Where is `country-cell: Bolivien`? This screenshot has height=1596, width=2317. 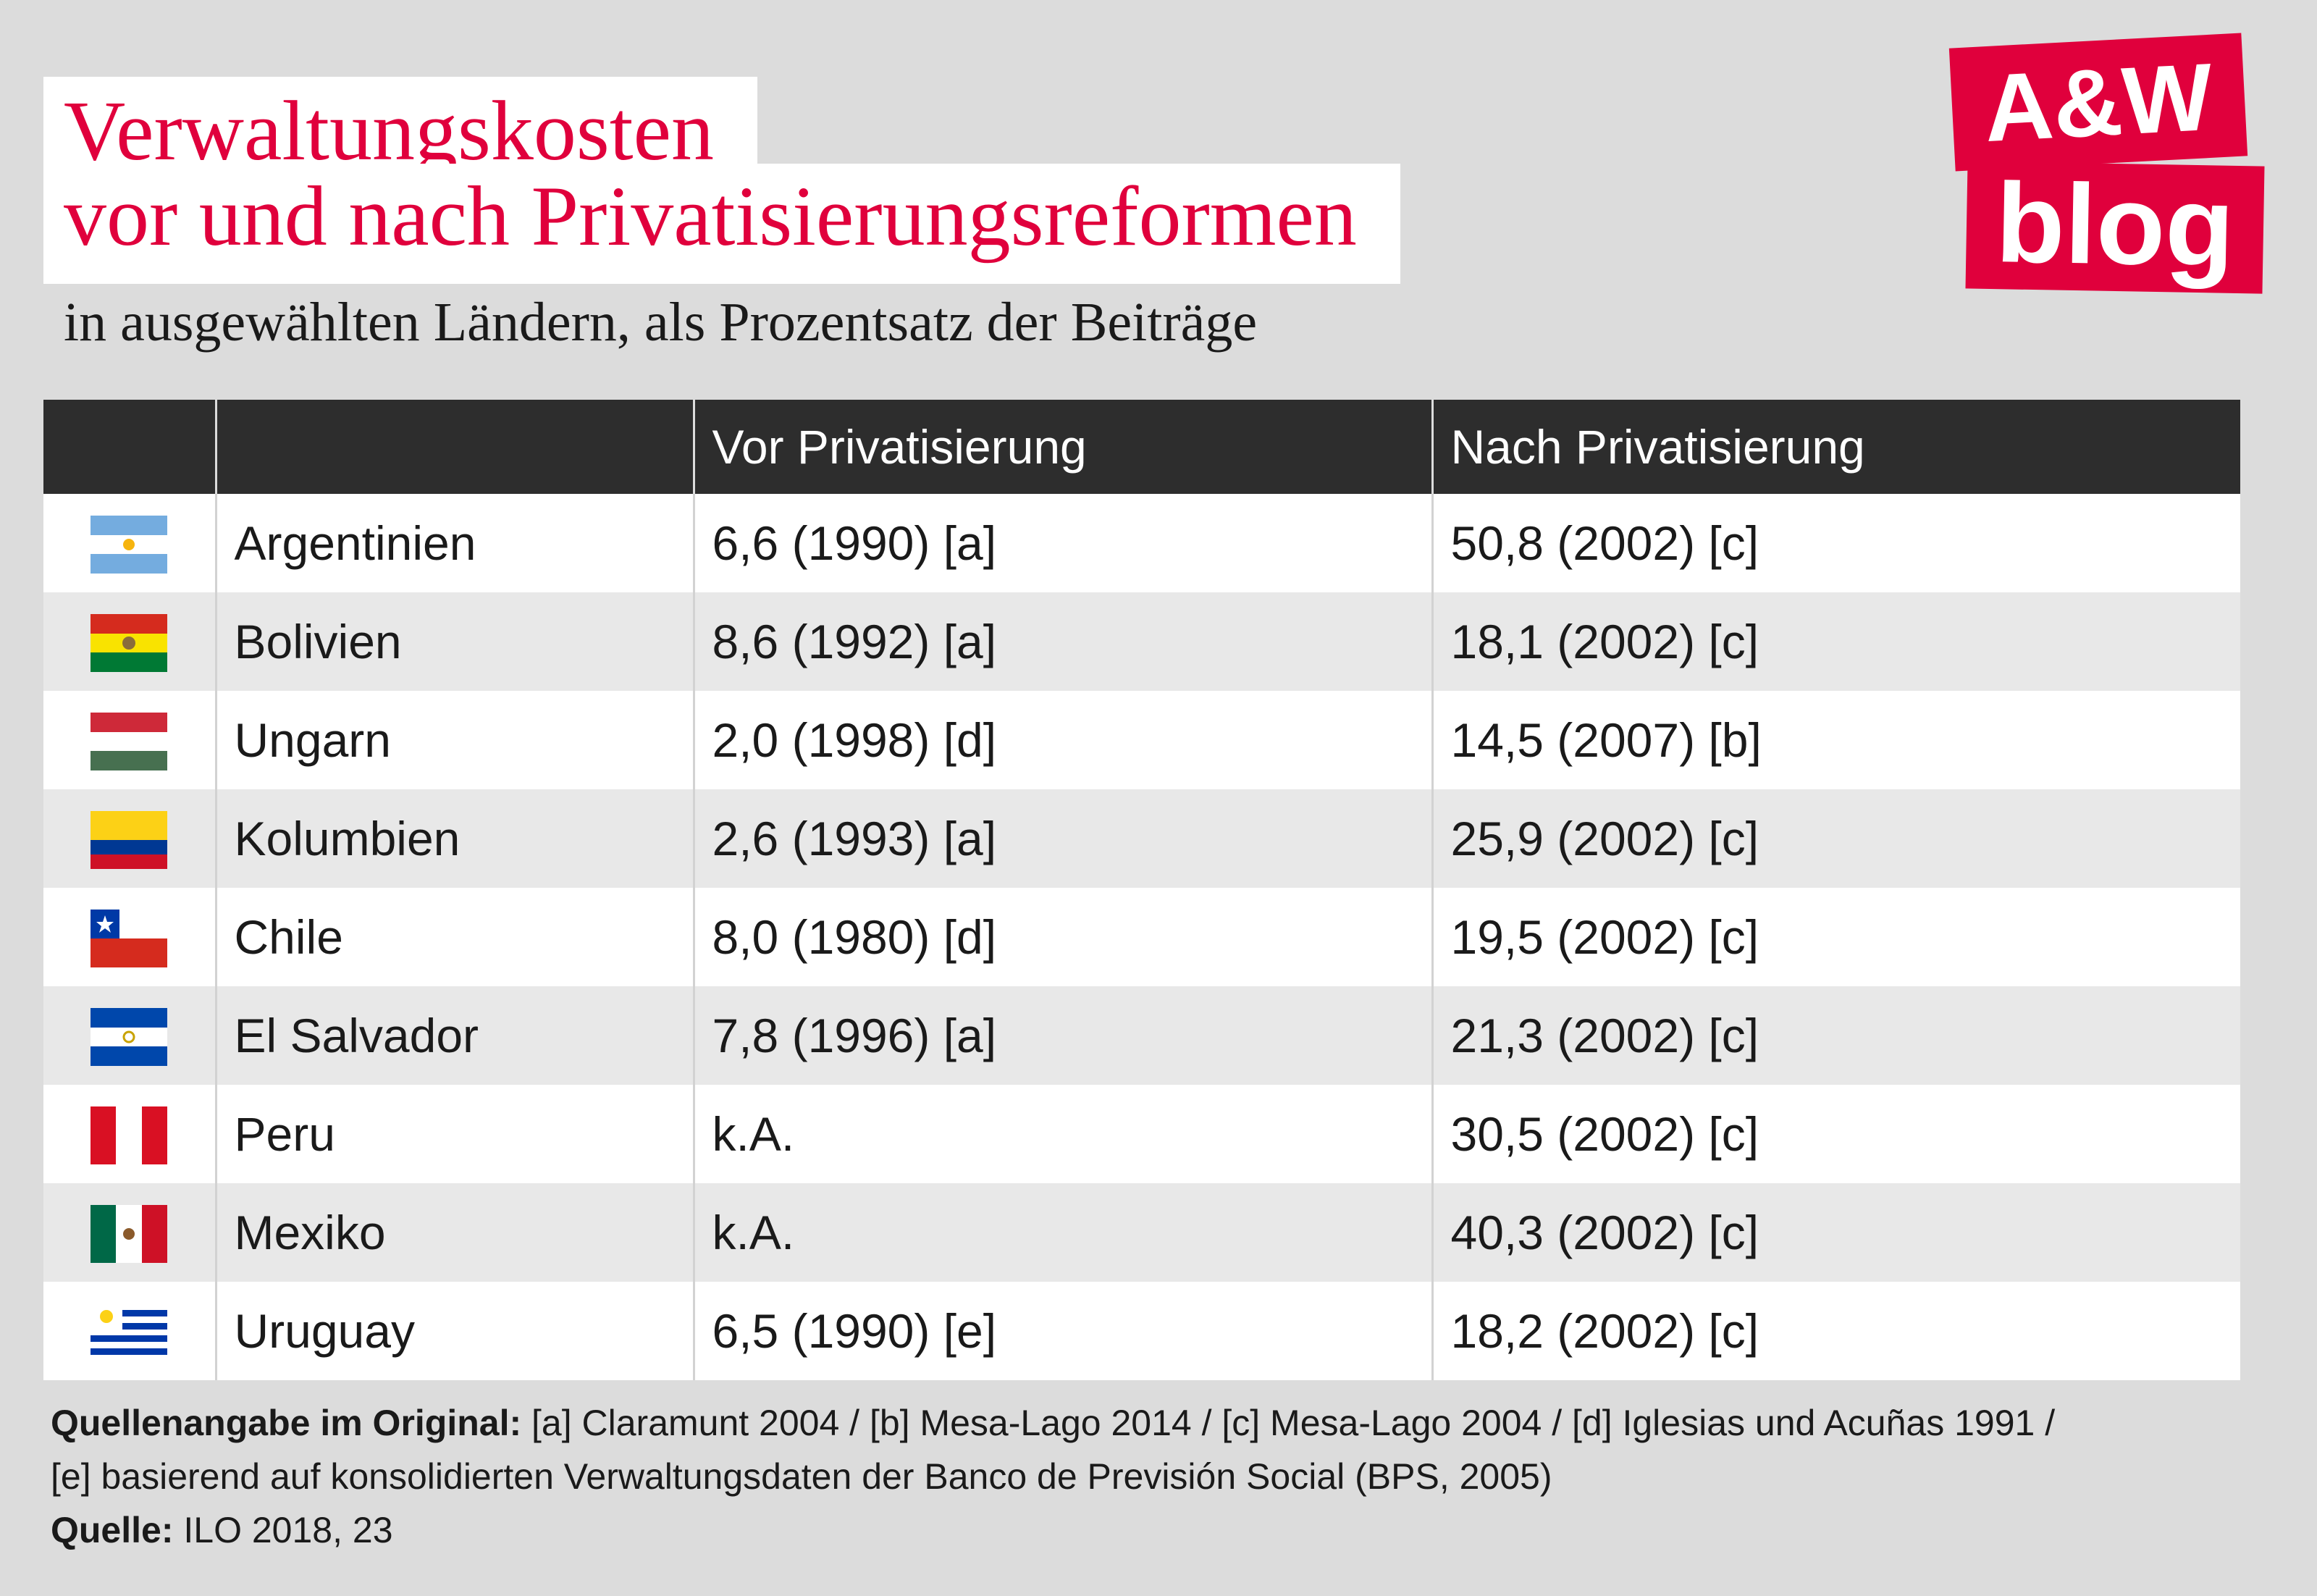
country-cell: Bolivien is located at coordinates (454, 641).